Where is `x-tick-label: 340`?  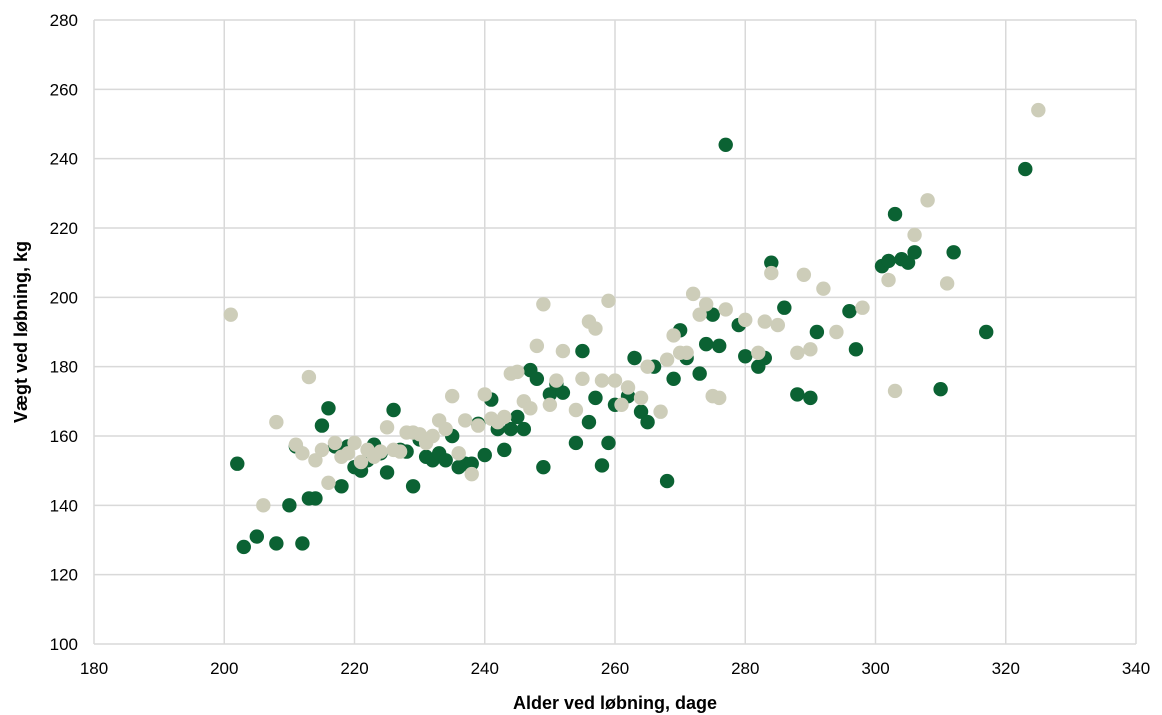
x-tick-label: 340 is located at coordinates (1136, 668).